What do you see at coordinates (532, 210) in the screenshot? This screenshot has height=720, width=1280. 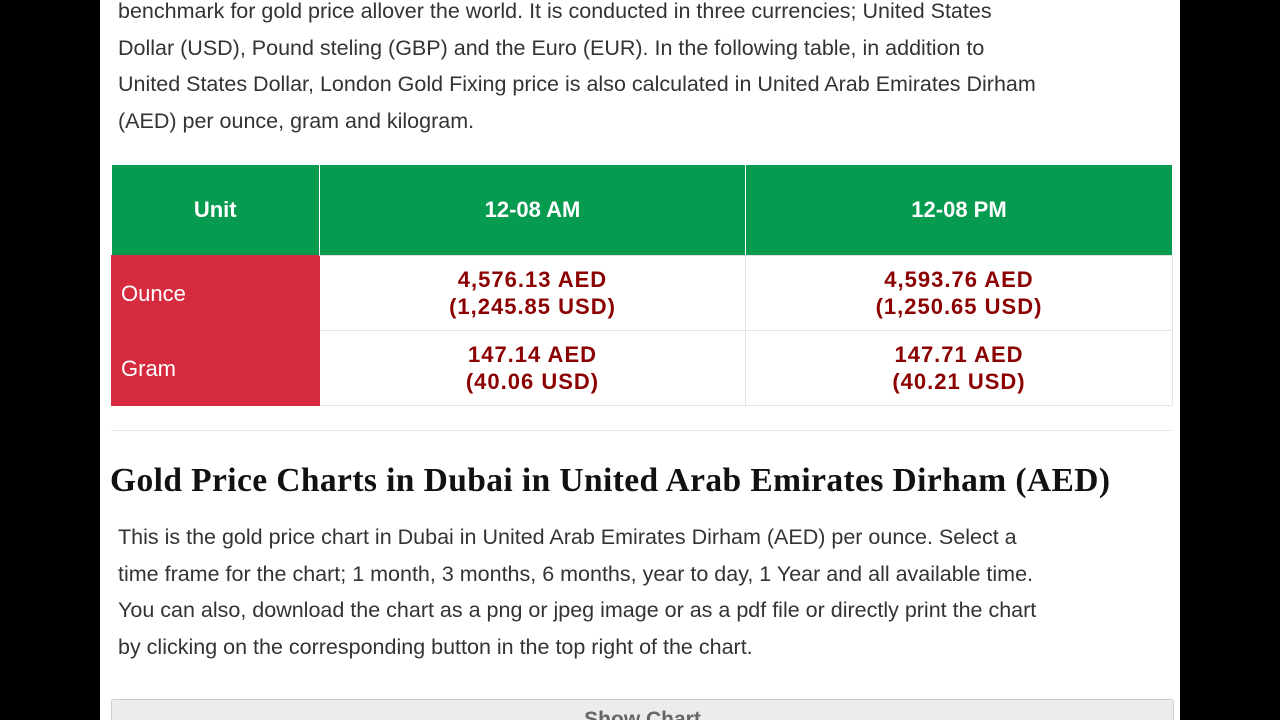 I see `column-header: 12-08 AM` at bounding box center [532, 210].